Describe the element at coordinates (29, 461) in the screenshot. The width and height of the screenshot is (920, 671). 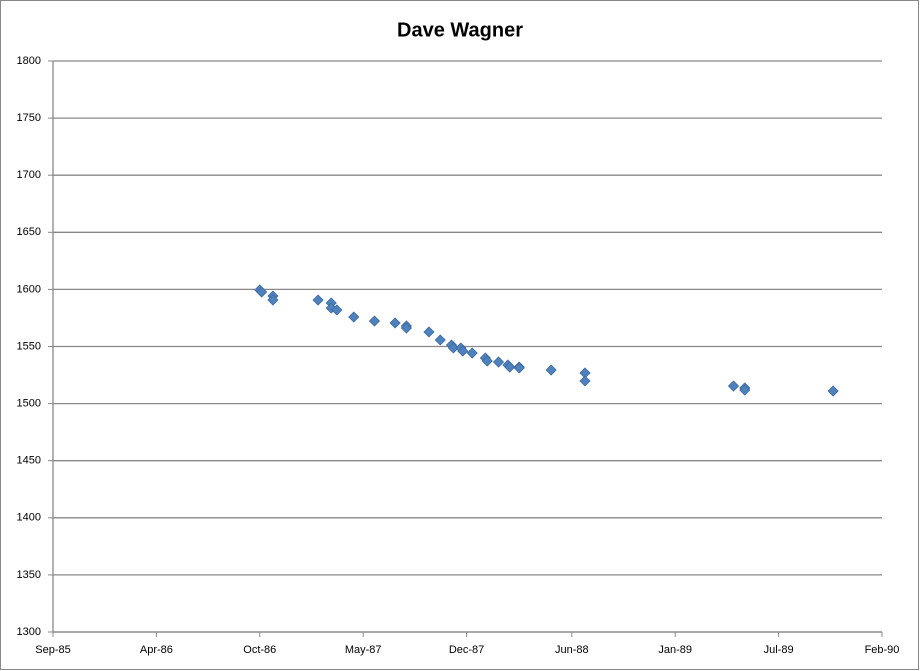
I see `y-tick-label: 1450` at that location.